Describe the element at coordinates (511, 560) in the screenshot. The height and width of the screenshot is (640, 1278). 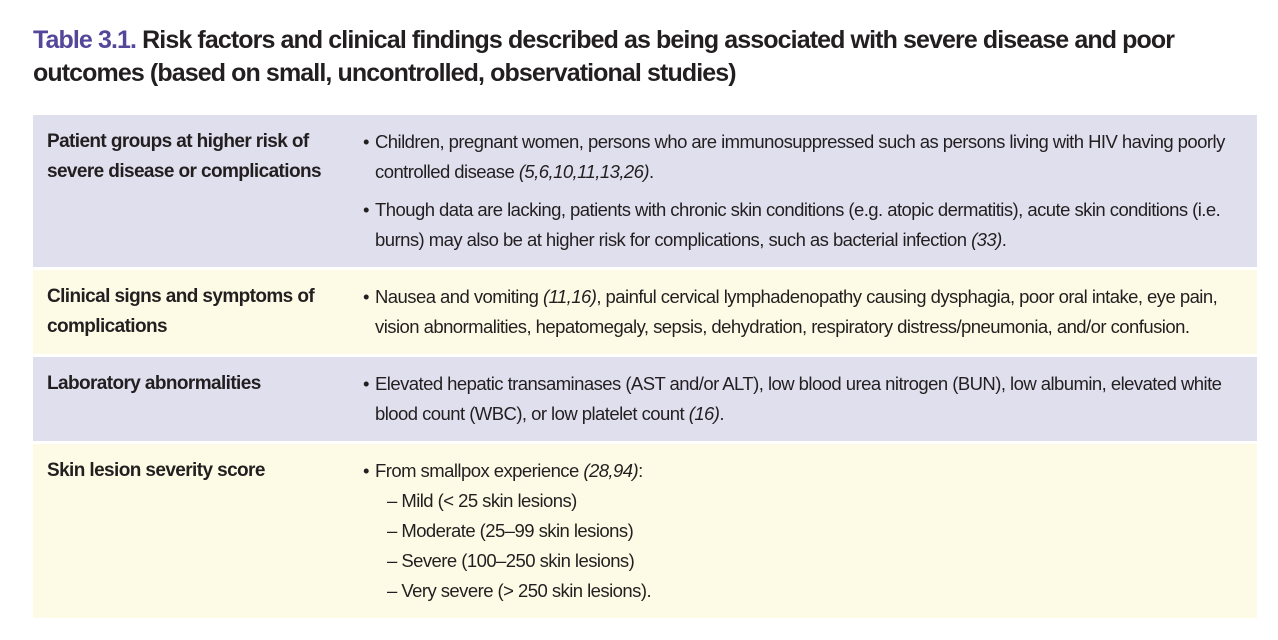
I see `severity-severe: – Severe (100–250 skin lesions)` at that location.